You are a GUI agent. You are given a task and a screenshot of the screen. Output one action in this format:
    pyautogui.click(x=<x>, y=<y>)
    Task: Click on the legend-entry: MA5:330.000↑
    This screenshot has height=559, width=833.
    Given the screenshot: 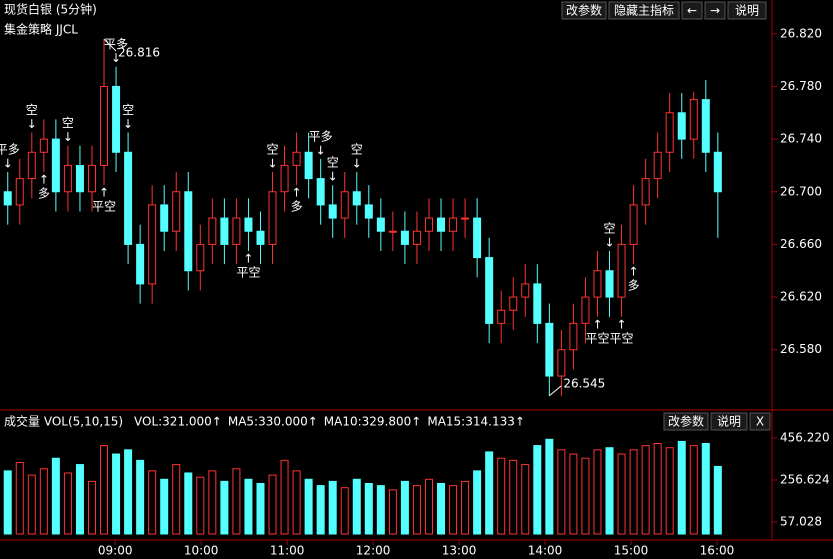 What is the action you would take?
    pyautogui.click(x=273, y=422)
    